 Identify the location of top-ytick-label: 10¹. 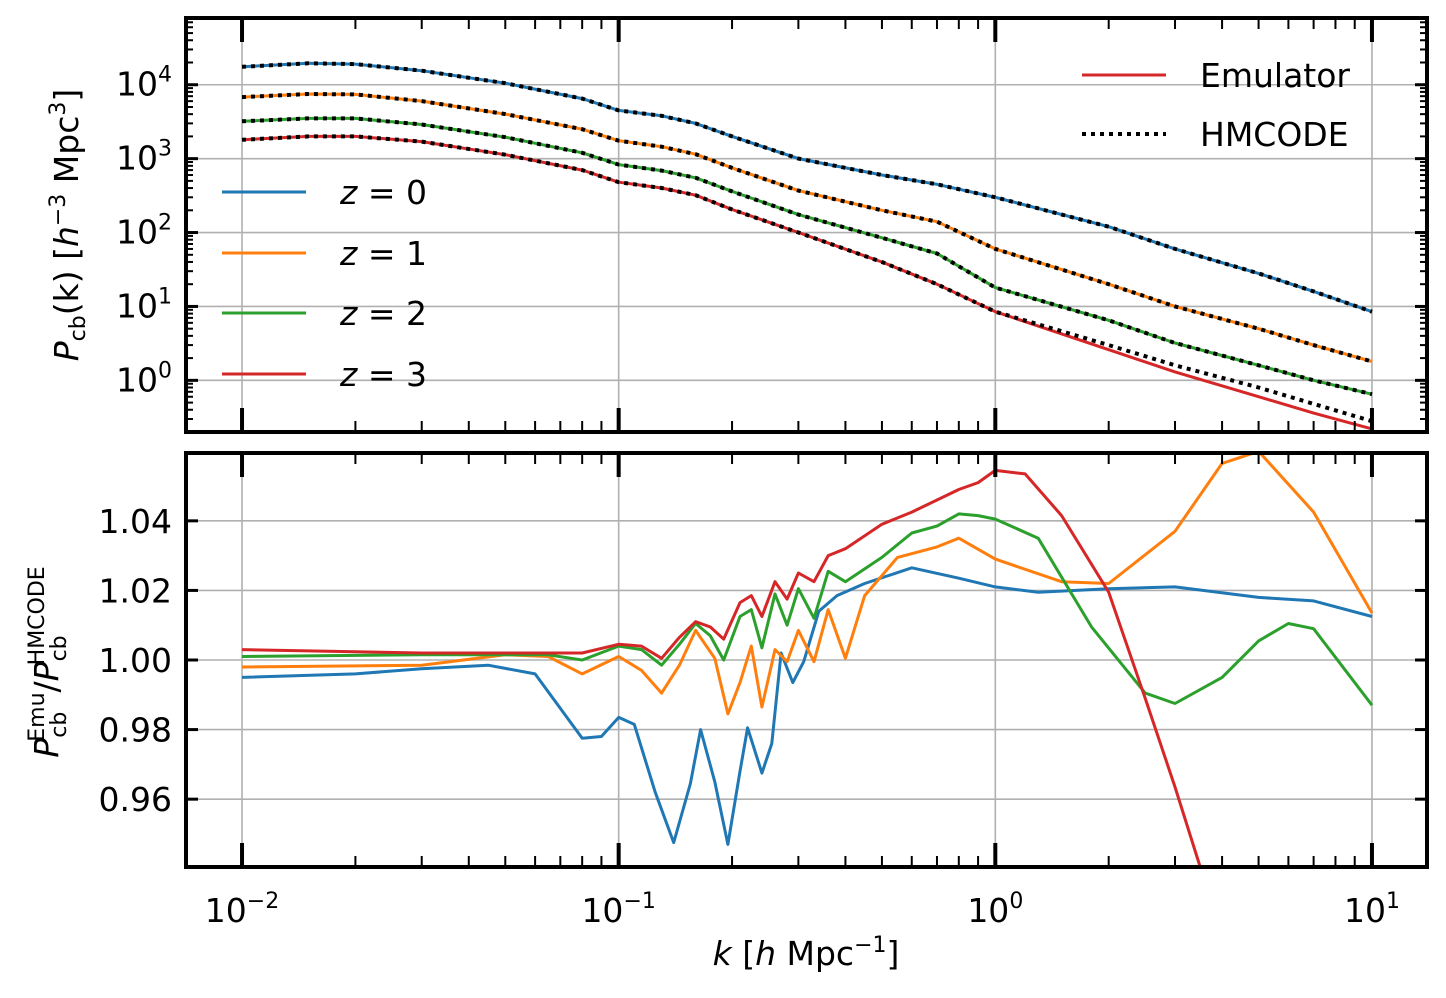
(144, 304).